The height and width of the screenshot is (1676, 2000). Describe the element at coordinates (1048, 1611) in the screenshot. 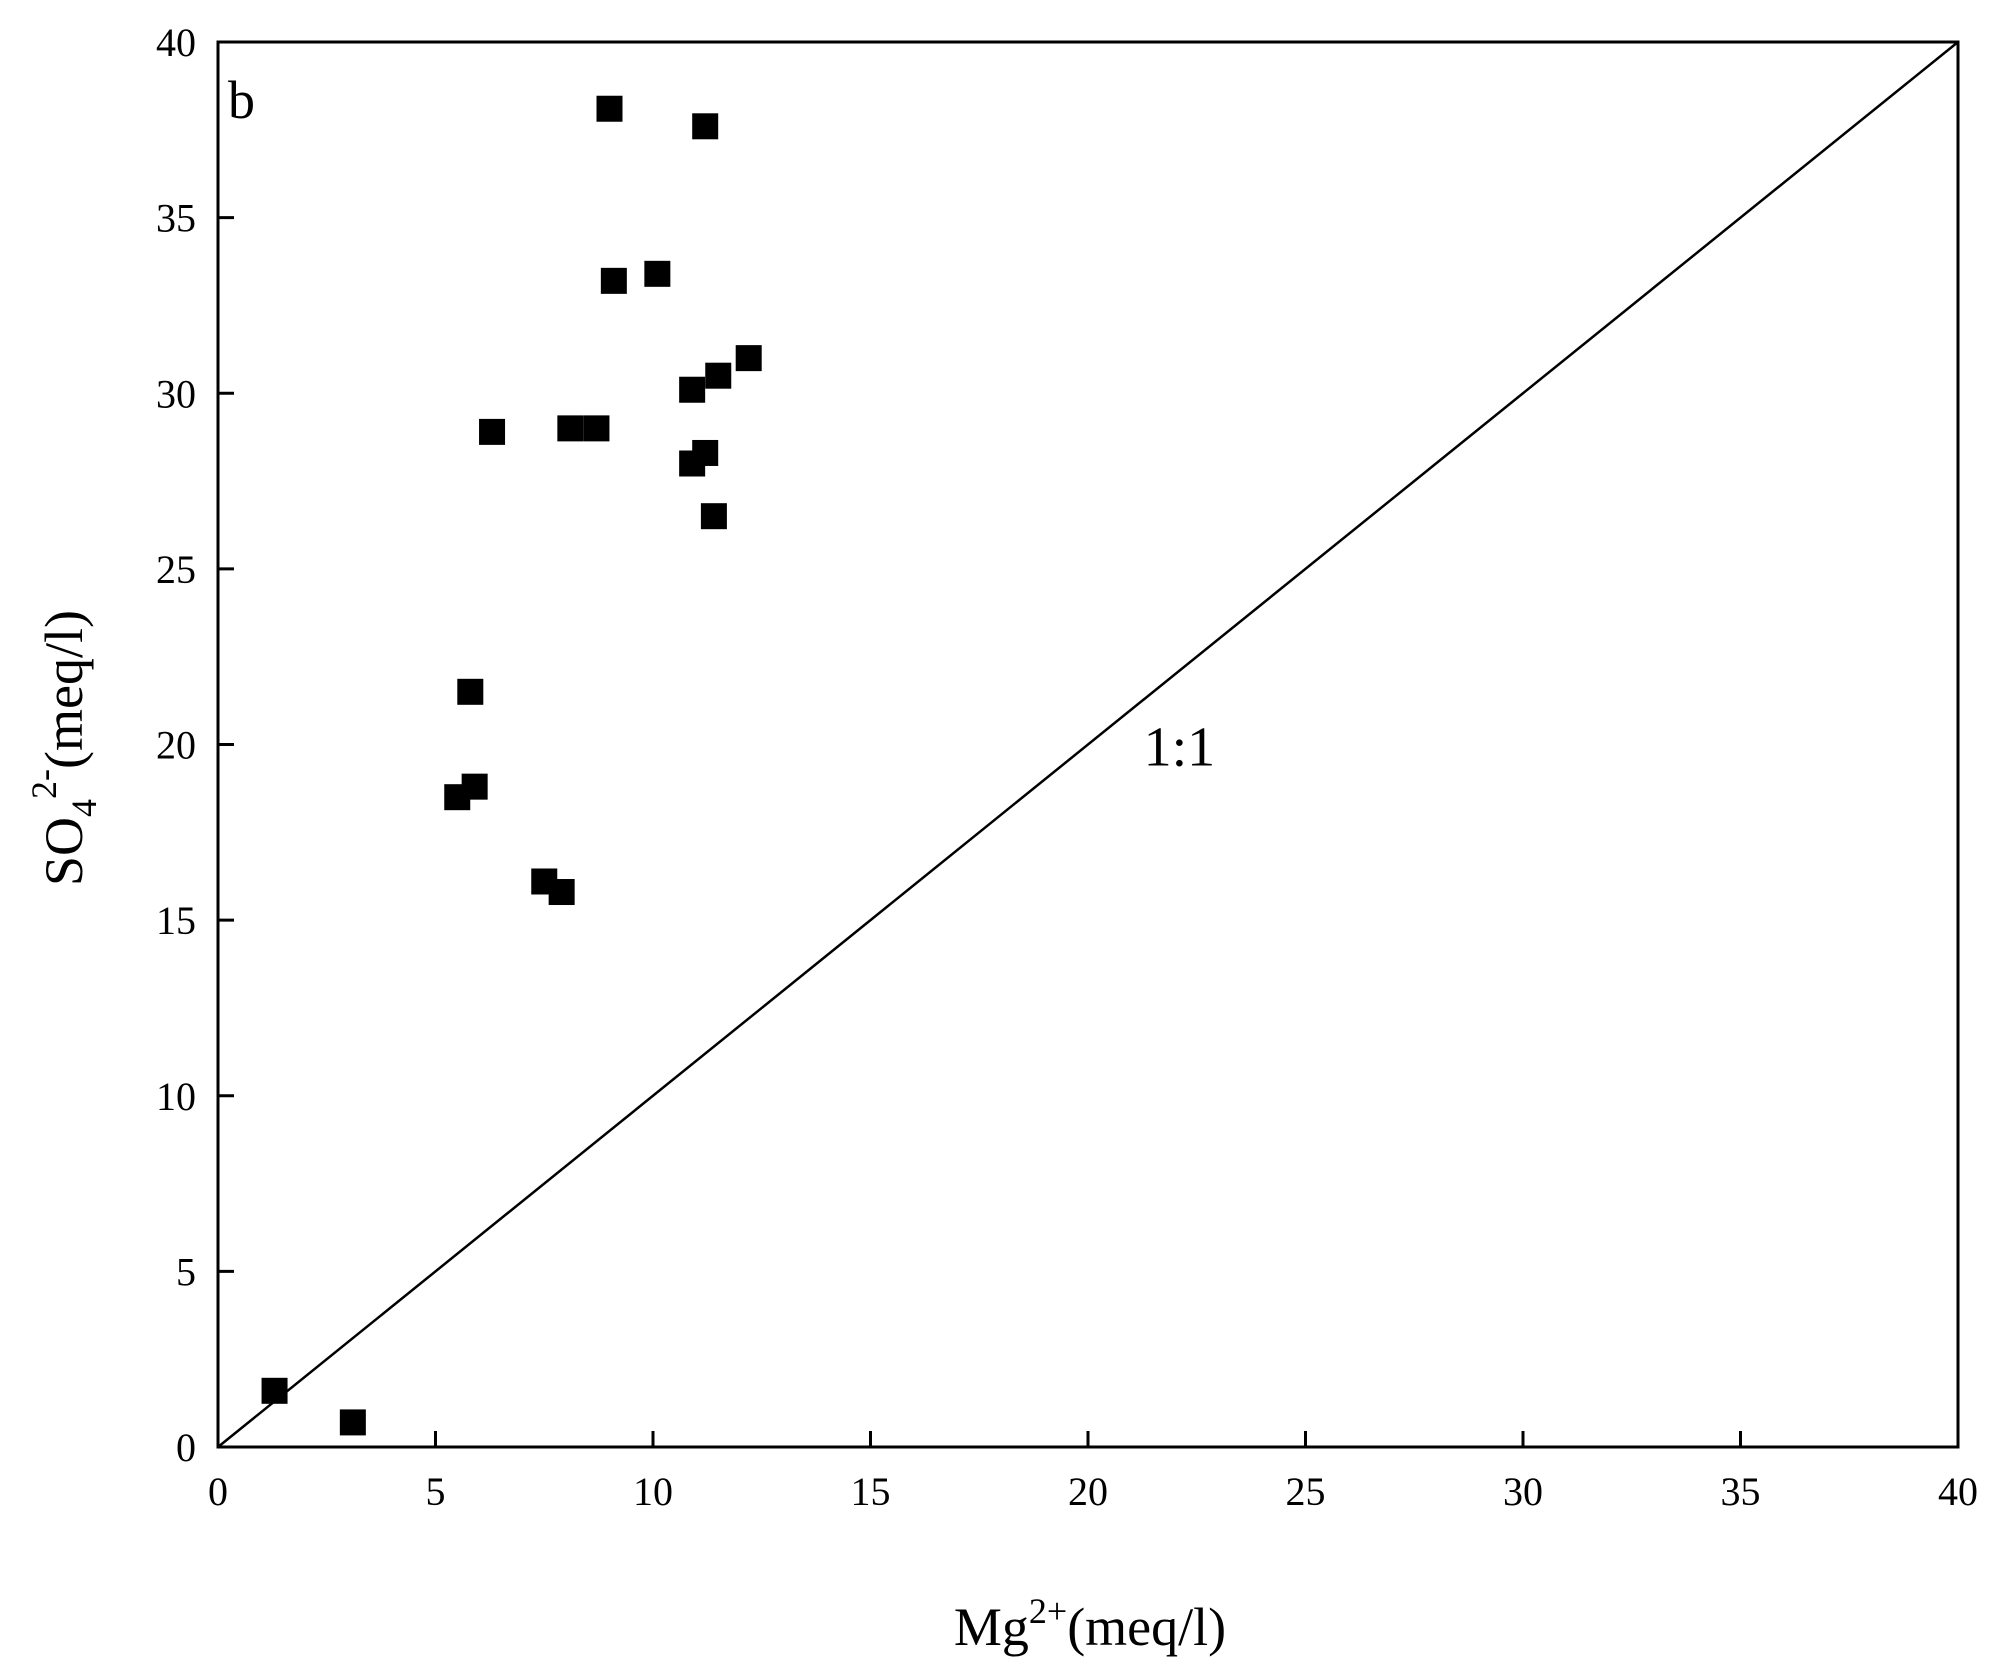

I see `x-axis-title-sup: 2+` at that location.